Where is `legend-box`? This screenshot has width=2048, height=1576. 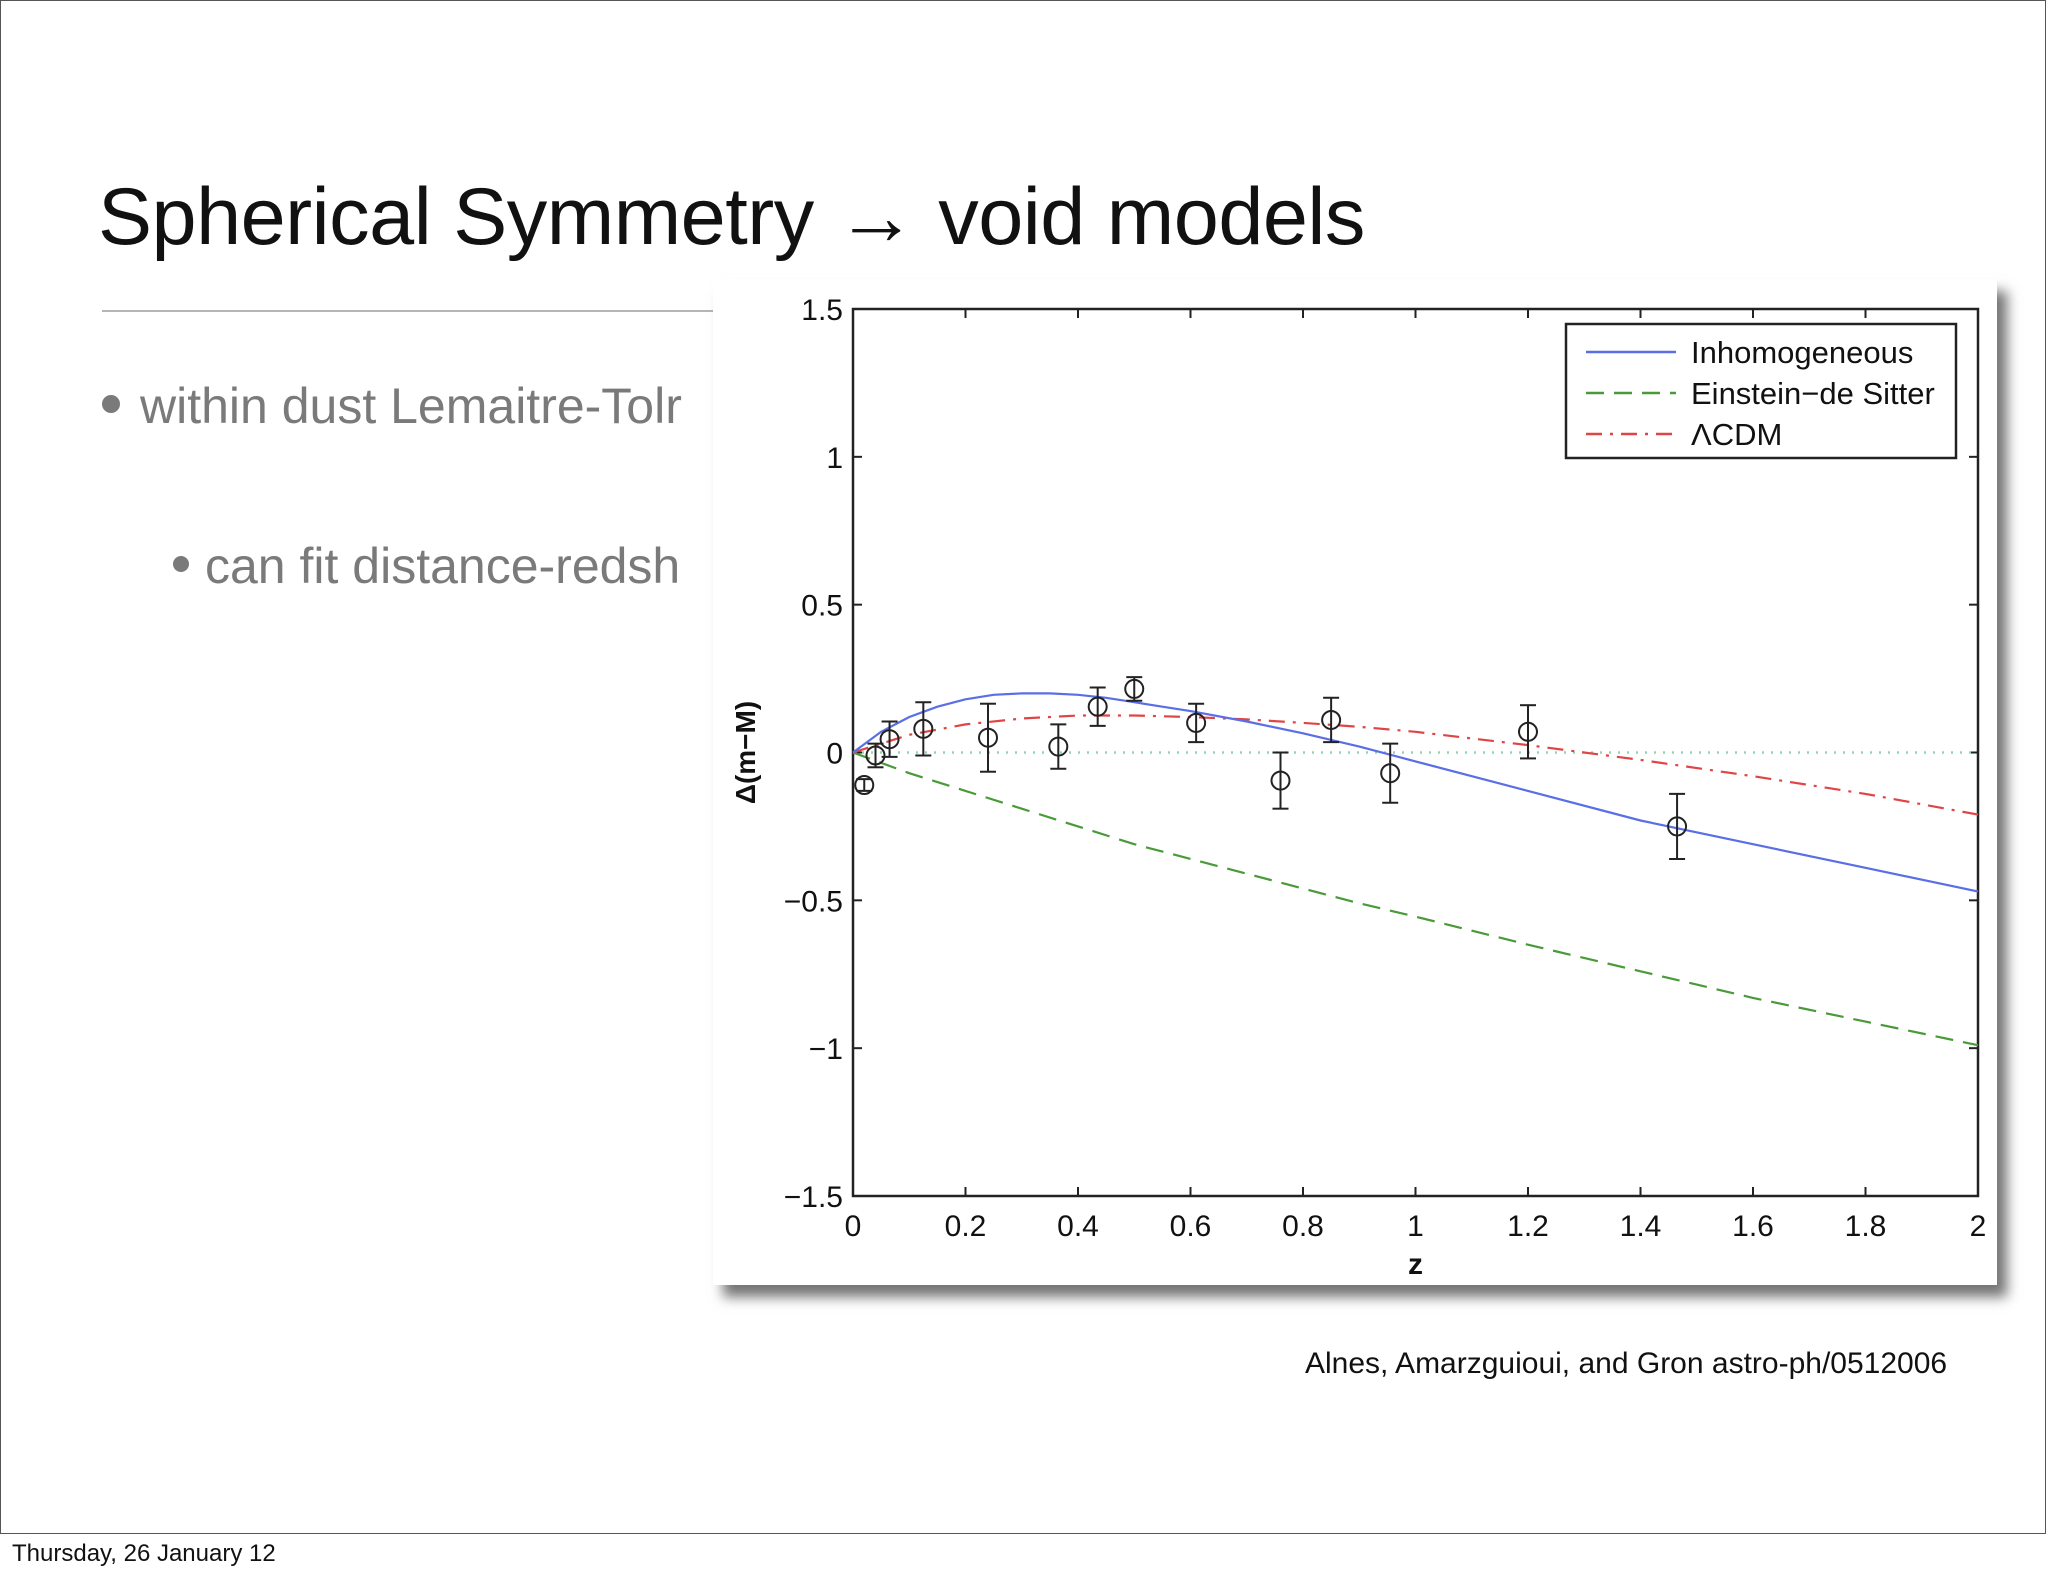 legend-box is located at coordinates (1761, 391).